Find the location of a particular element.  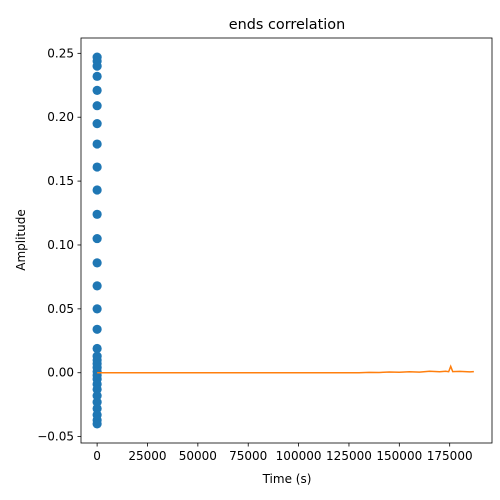

y-tick-label-2: 0.05 is located at coordinates (60, 309).